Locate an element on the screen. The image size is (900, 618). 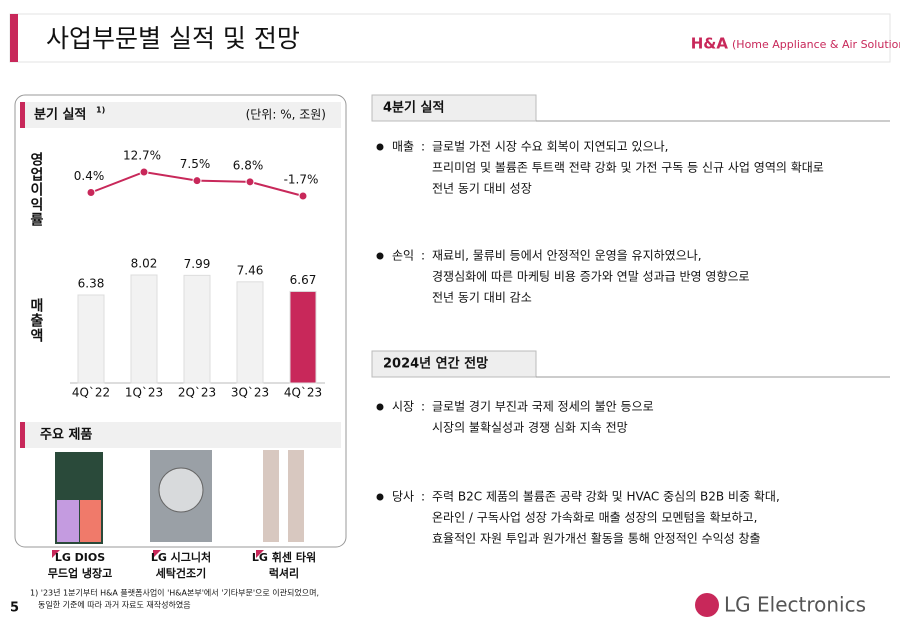
item-line: 경쟁심화에 따른 마케팅 비용 증가와 연말 성과급 반영 영향으로 is located at coordinates (591, 277).